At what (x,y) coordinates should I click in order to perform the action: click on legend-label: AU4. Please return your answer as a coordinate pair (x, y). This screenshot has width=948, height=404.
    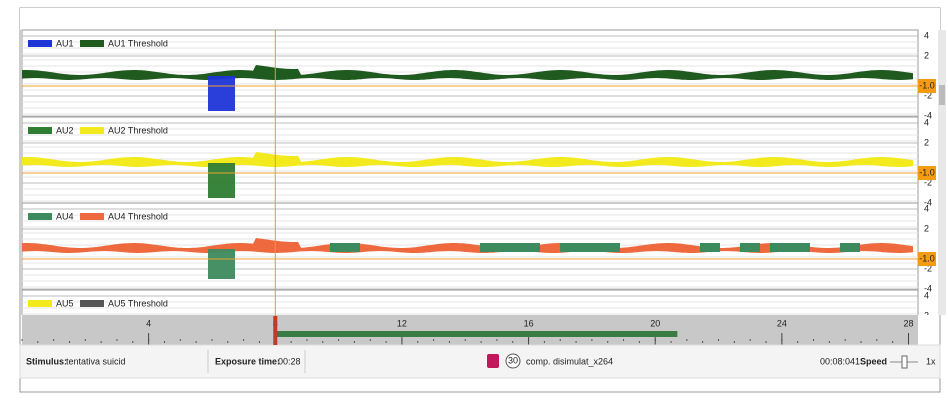
    Looking at the image, I should click on (65, 216).